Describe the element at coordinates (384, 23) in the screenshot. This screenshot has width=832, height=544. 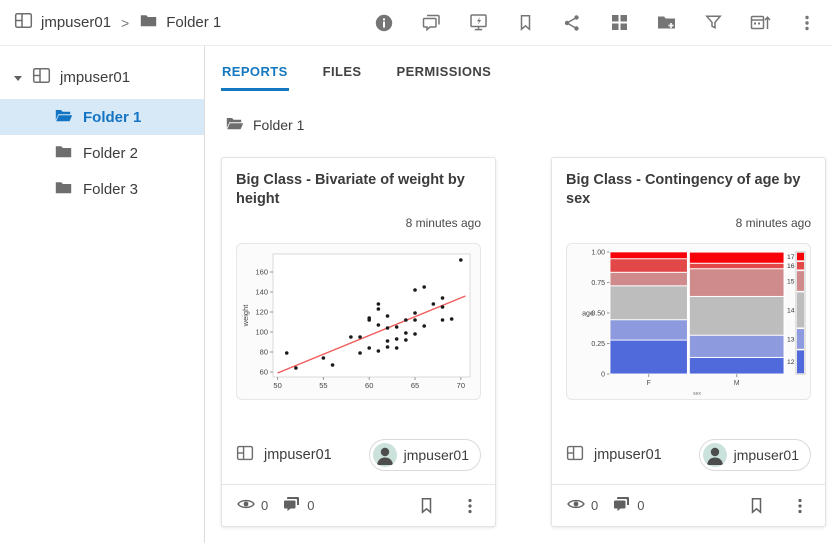
I see `info-icon` at that location.